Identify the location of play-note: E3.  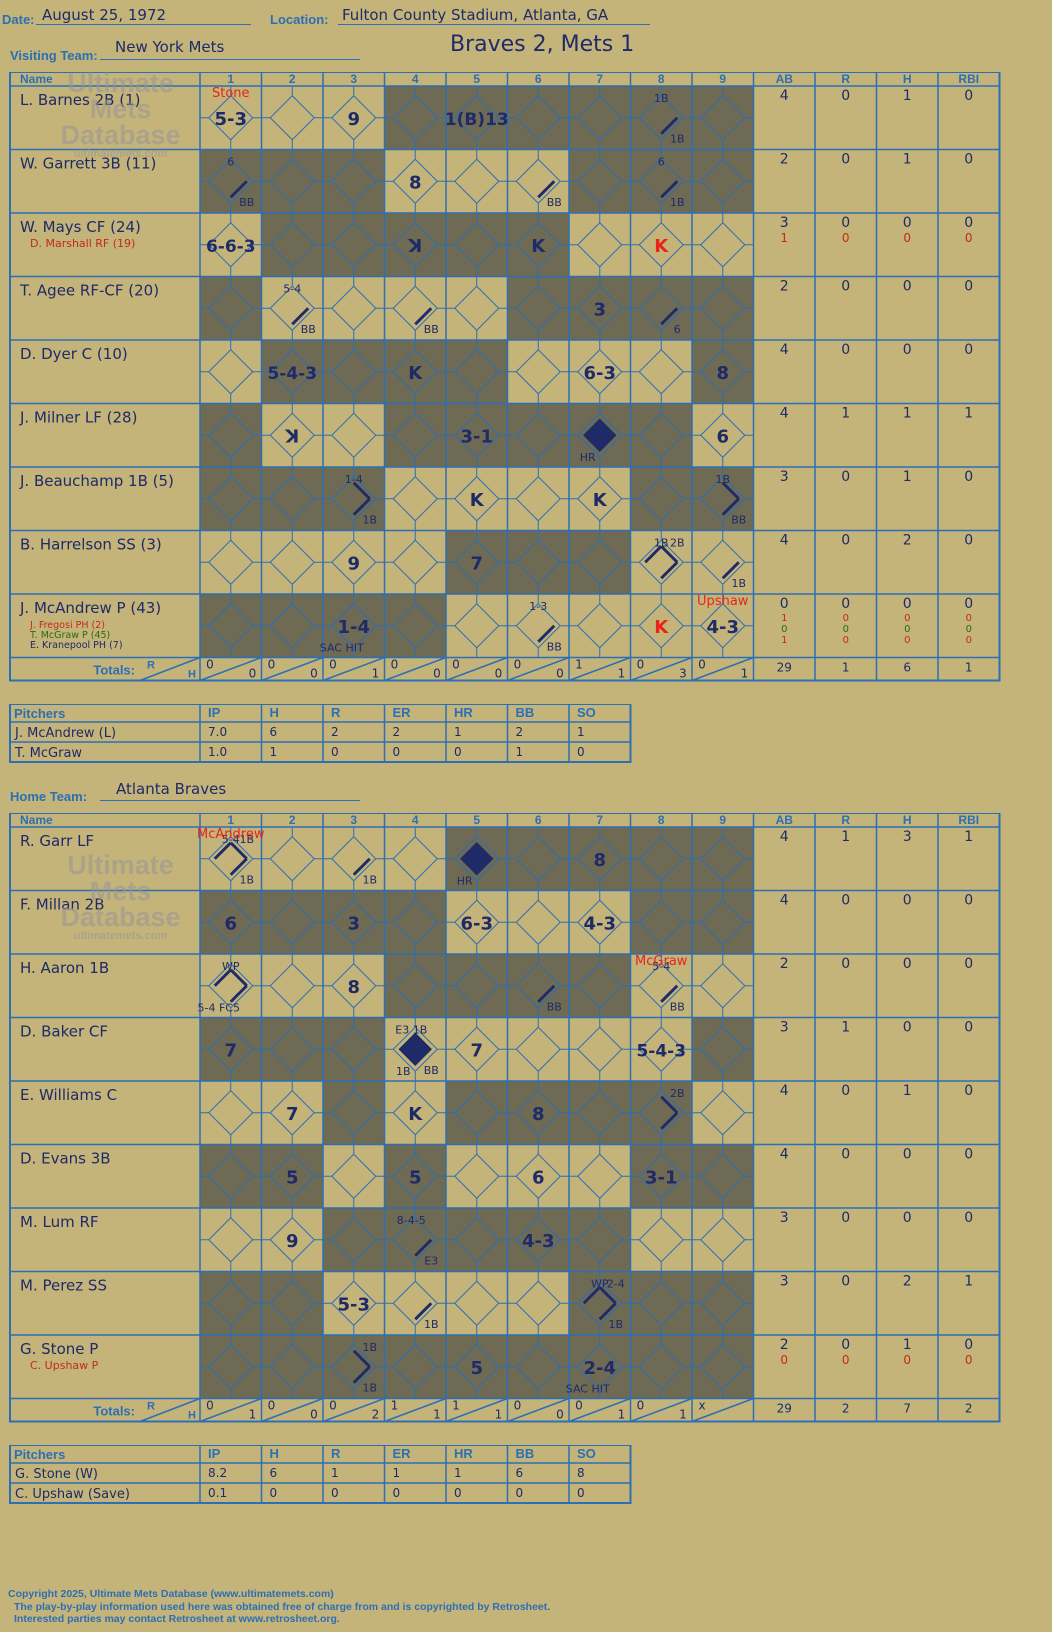
(431, 1261).